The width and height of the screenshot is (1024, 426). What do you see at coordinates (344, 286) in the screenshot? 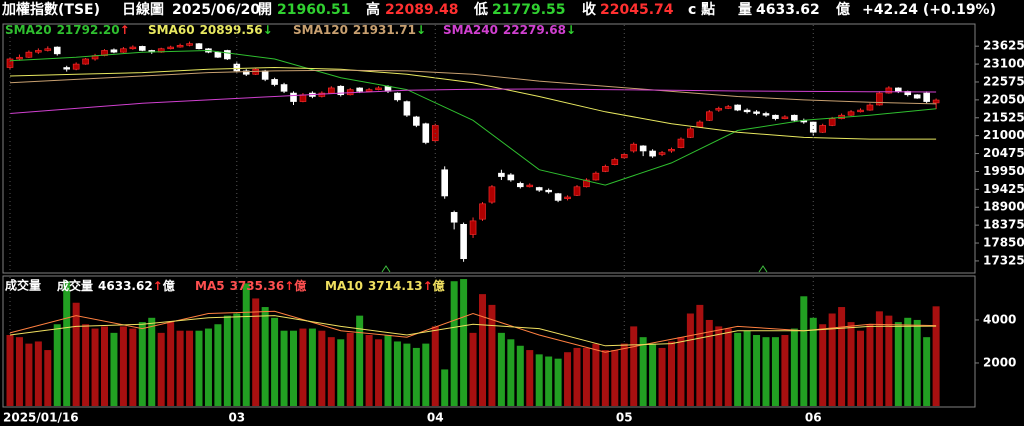
I see `legend-name: MA10` at bounding box center [344, 286].